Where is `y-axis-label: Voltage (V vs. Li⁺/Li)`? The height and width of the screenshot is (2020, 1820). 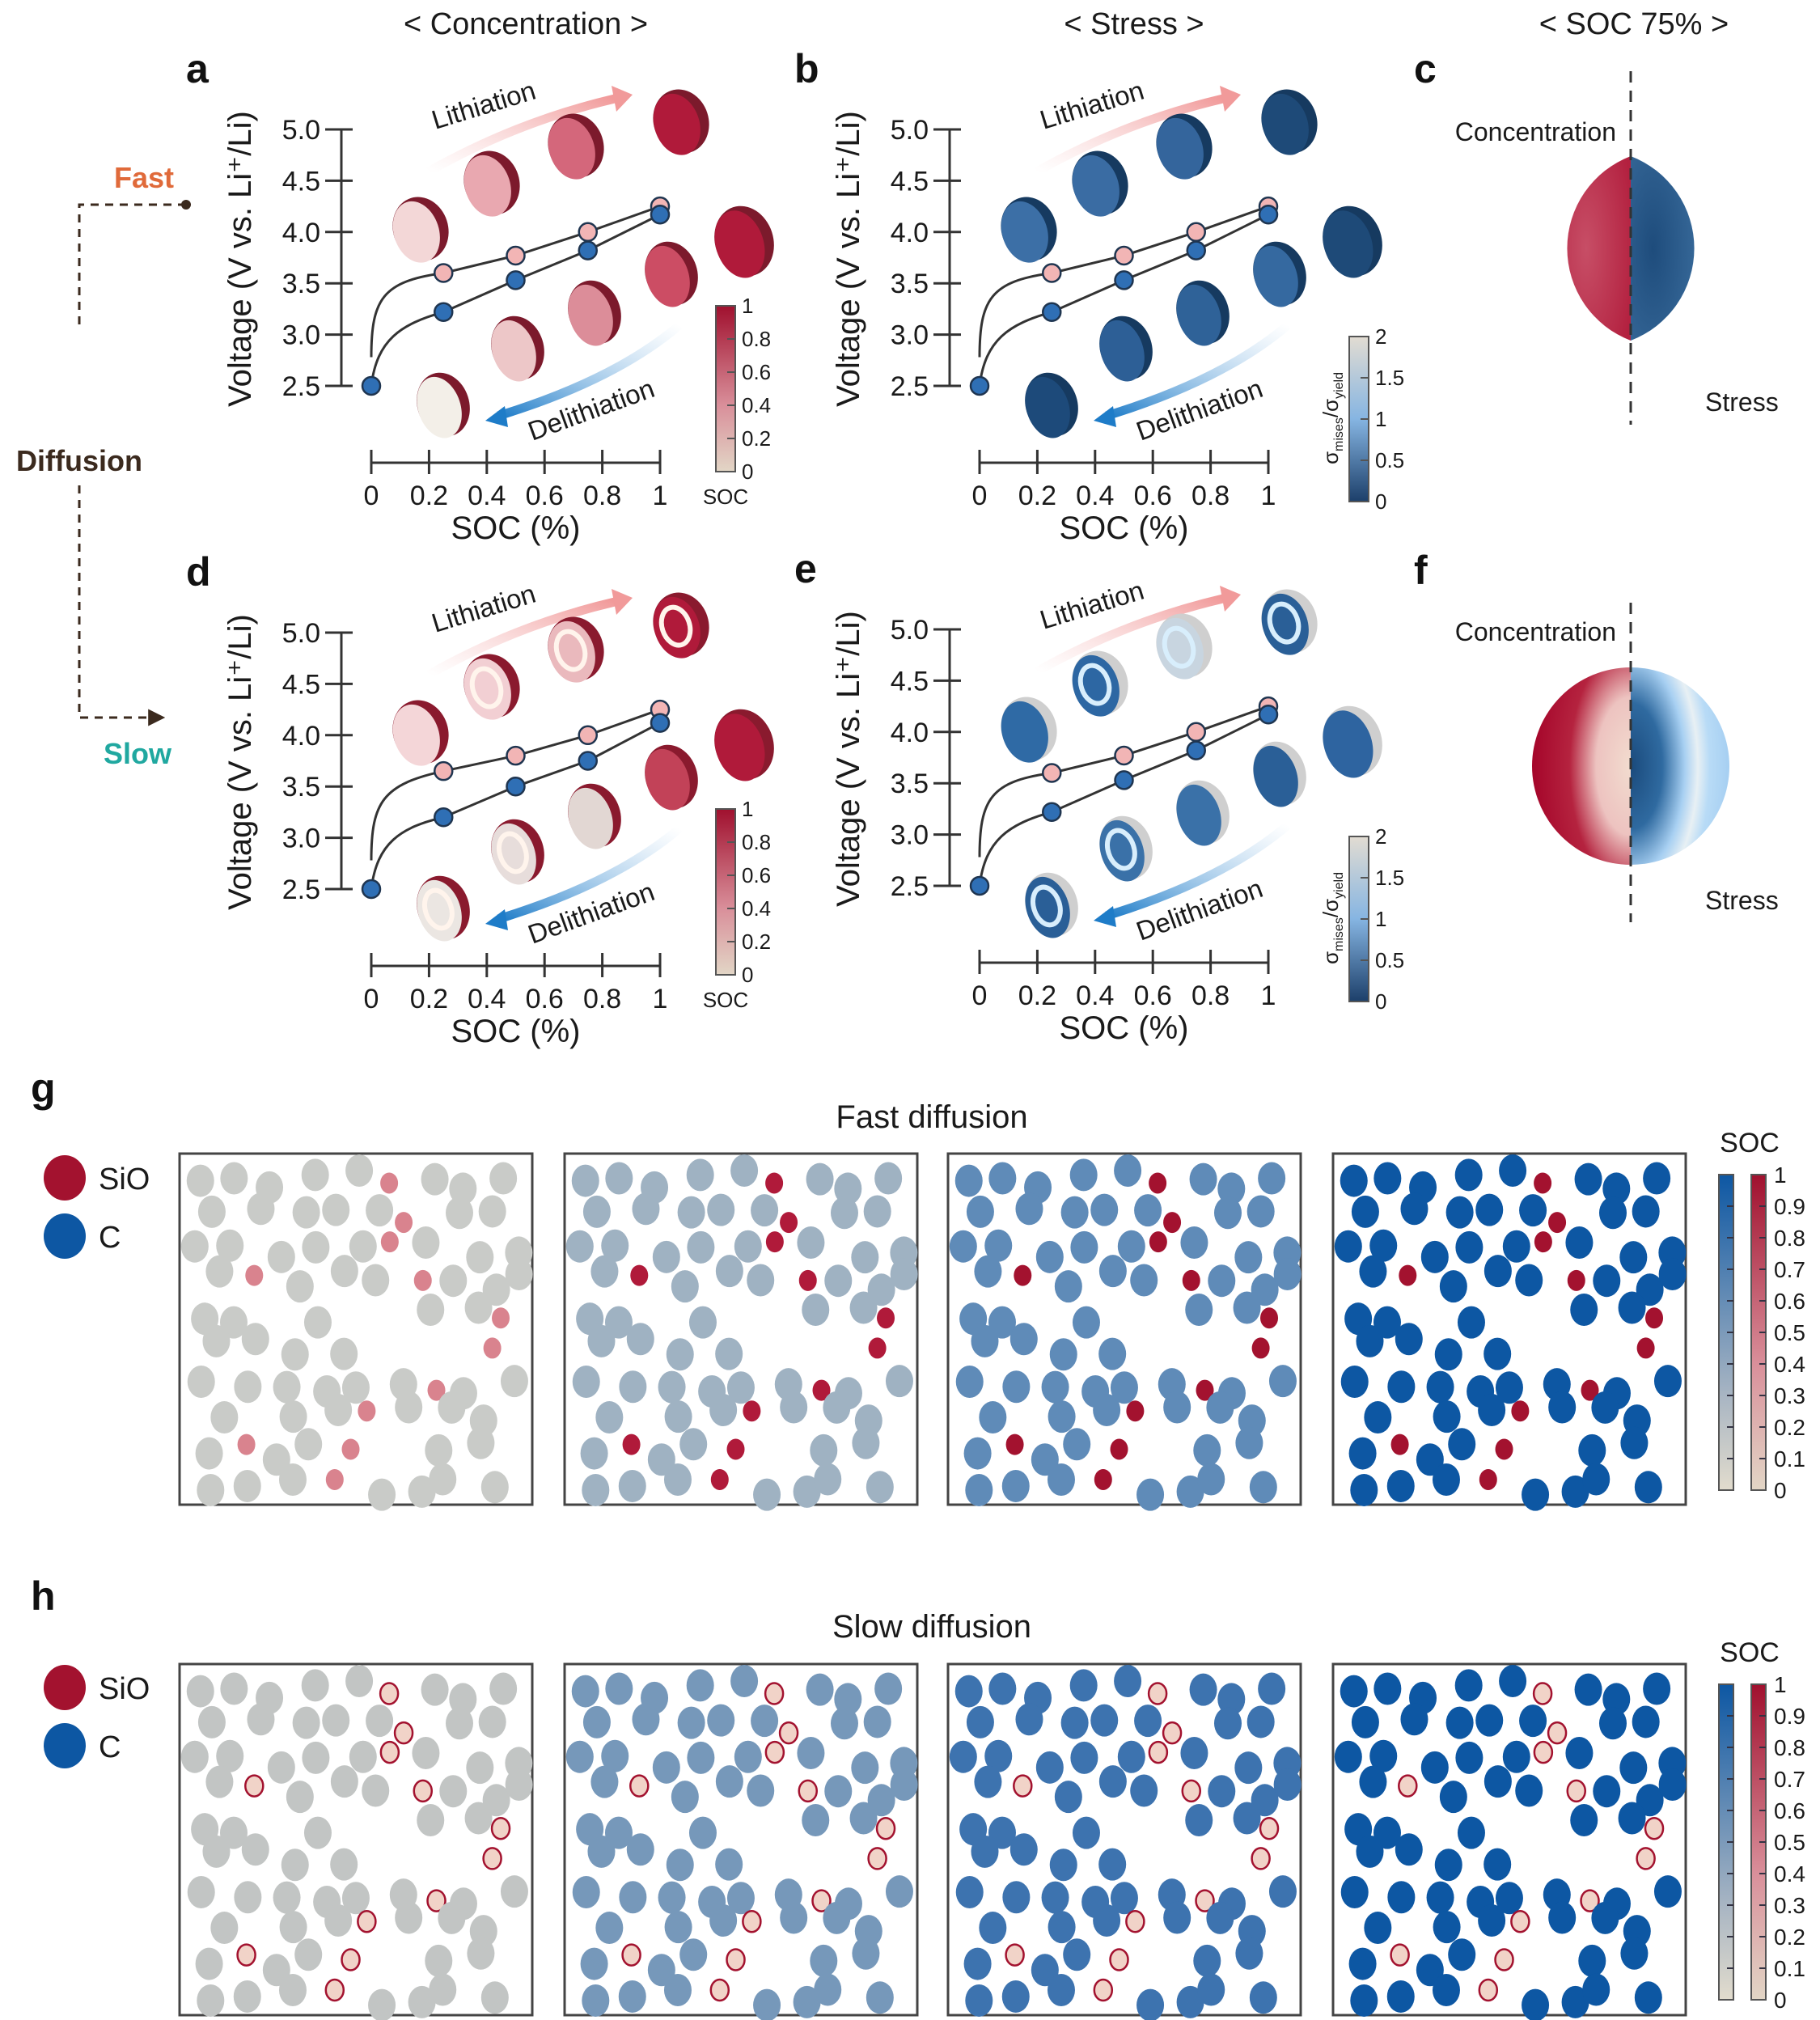 y-axis-label: Voltage (V vs. Li⁺/Li) is located at coordinates (848, 259).